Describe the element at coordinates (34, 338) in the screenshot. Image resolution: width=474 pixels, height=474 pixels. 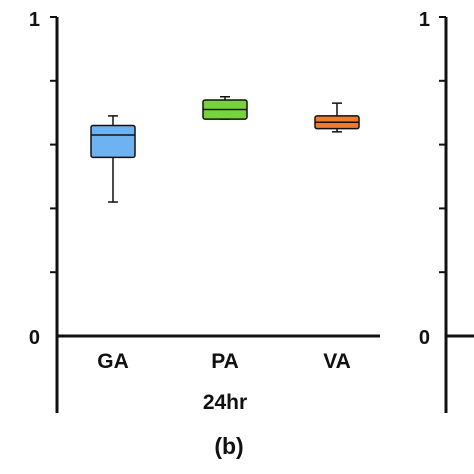
I see `y-tick-label-min: 0` at that location.